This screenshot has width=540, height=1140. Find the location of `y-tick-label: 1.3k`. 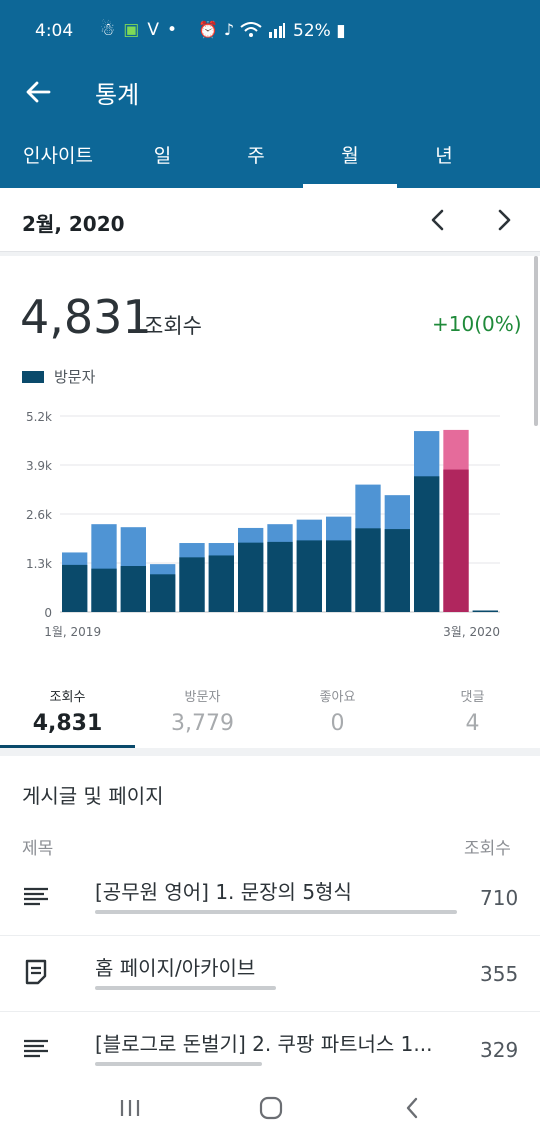

y-tick-label: 1.3k is located at coordinates (39, 564).